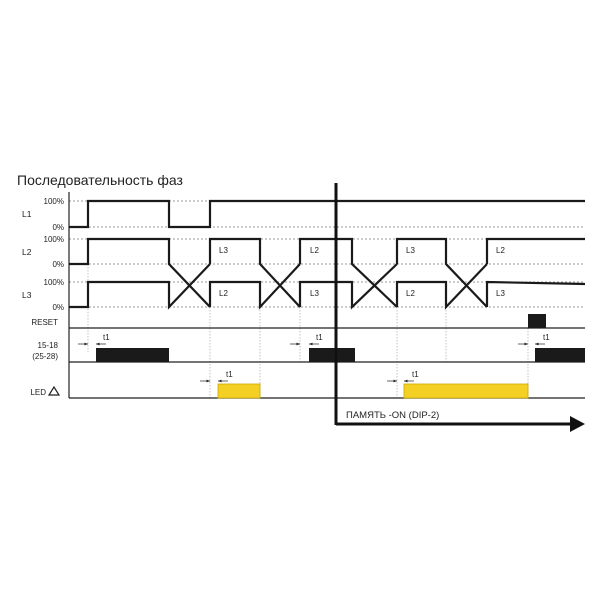 This screenshot has height=600, width=600. I want to click on phase-swap-traces, so click(397, 273).